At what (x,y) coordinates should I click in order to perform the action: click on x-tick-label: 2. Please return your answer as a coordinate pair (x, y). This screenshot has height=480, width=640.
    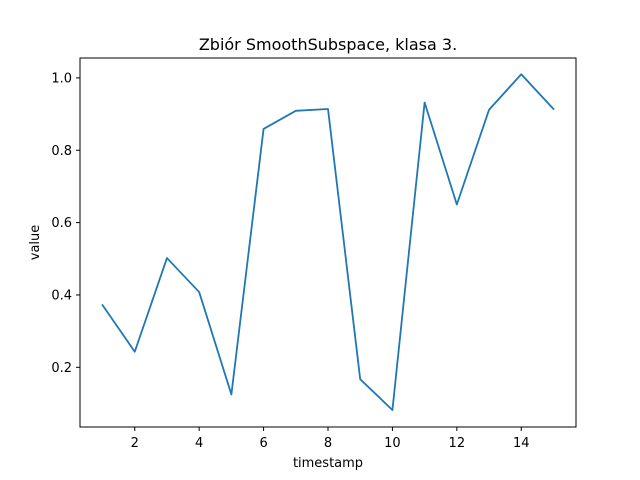
    Looking at the image, I should click on (135, 443).